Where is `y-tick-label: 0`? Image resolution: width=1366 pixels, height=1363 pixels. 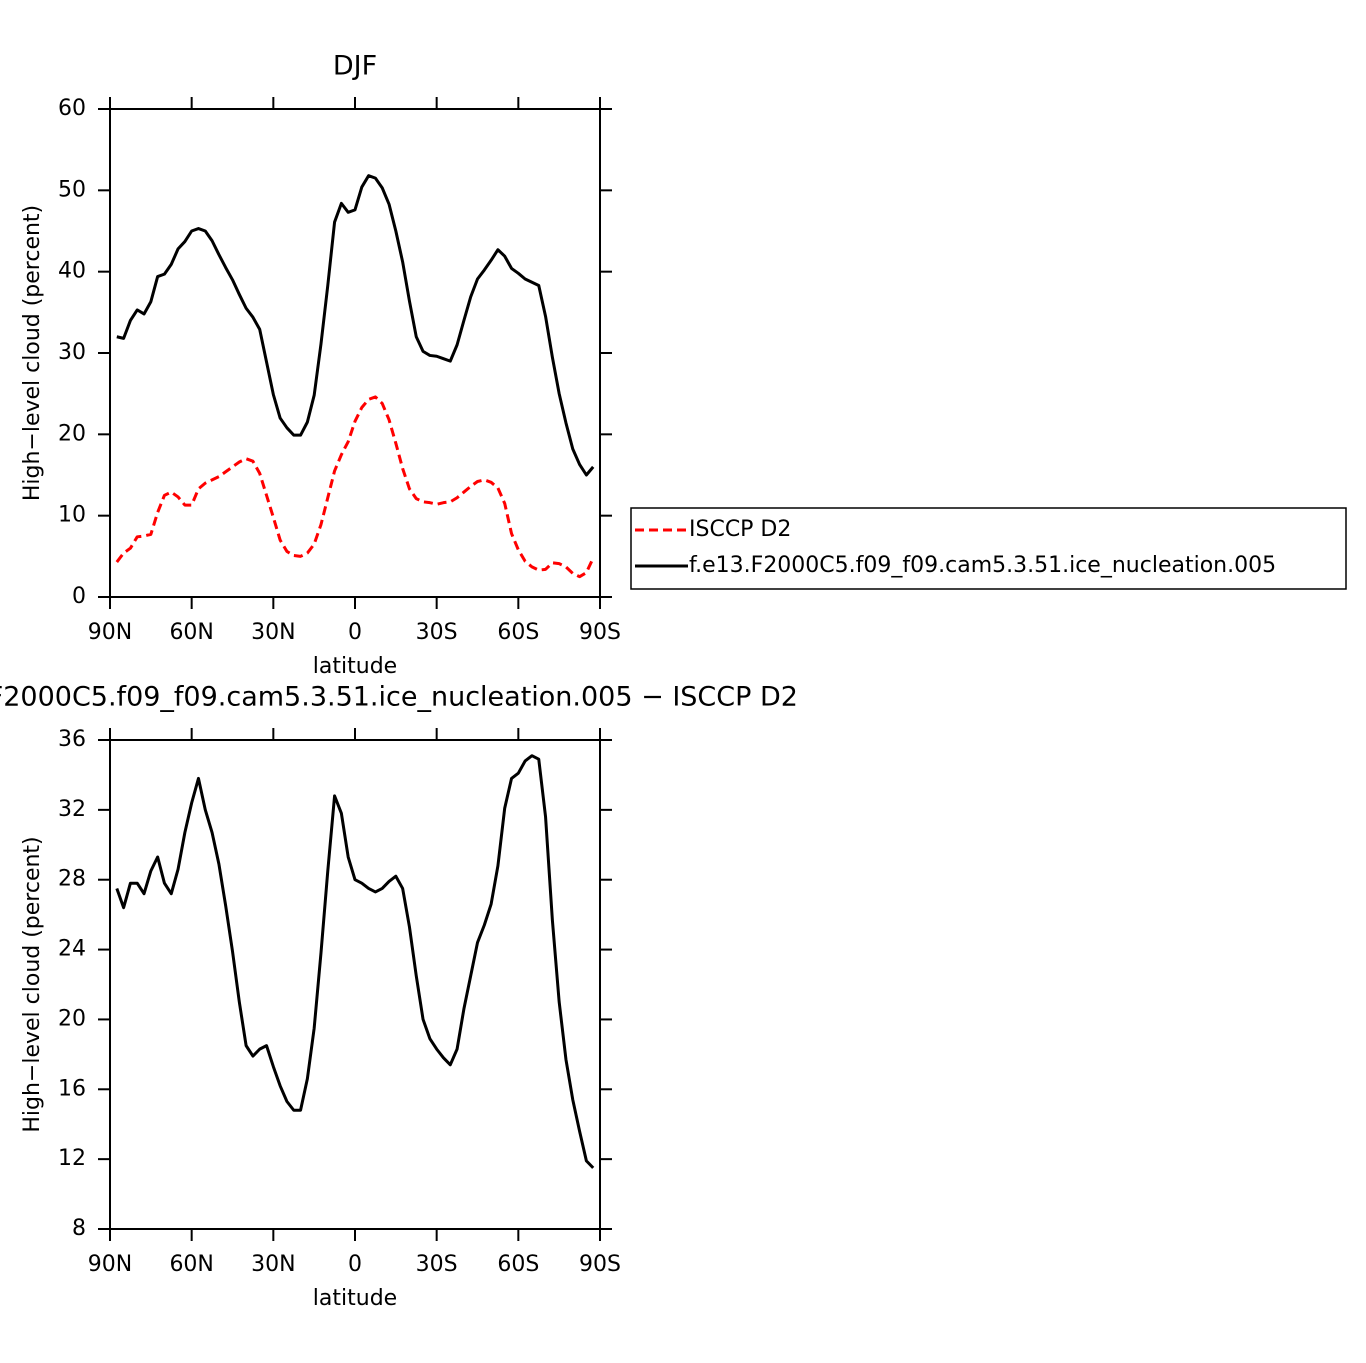
y-tick-label: 0 is located at coordinates (79, 596).